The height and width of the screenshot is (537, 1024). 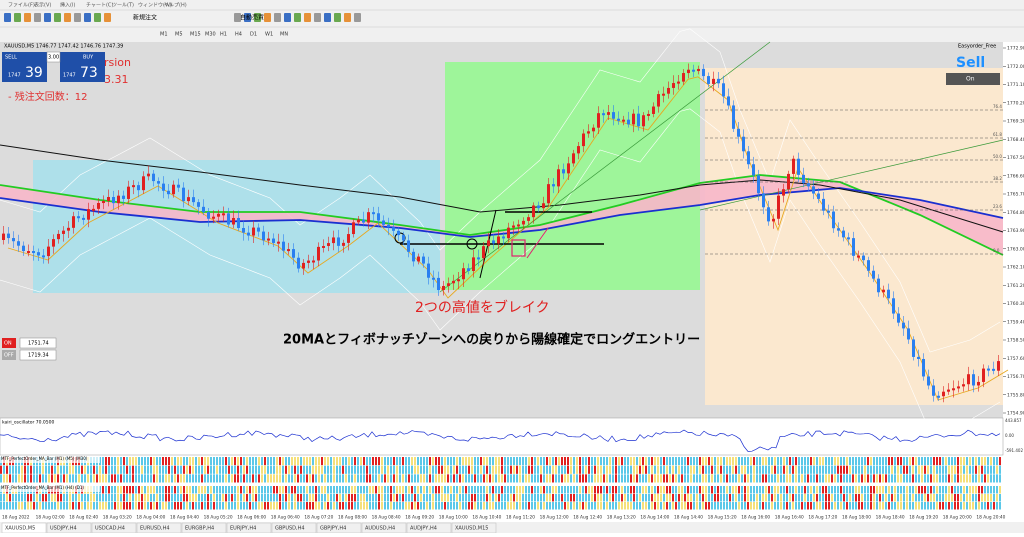 I want to click on menu-item: 挿入(I), so click(x=67, y=5).